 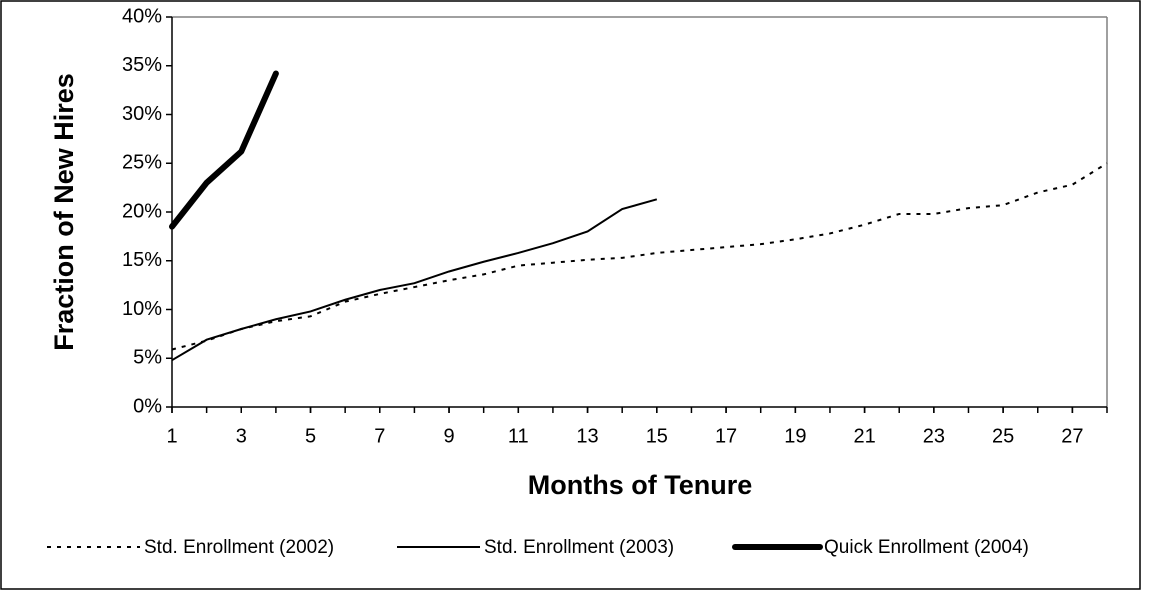 I want to click on y-tick-label: 15%, so click(x=142, y=260).